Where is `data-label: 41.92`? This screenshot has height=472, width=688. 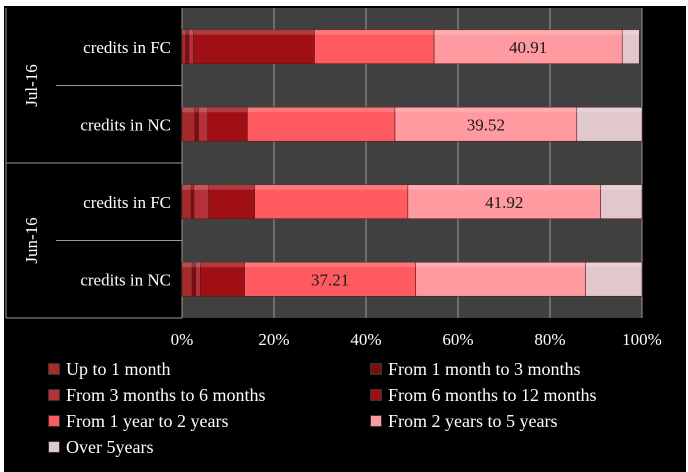 data-label: 41.92 is located at coordinates (504, 202).